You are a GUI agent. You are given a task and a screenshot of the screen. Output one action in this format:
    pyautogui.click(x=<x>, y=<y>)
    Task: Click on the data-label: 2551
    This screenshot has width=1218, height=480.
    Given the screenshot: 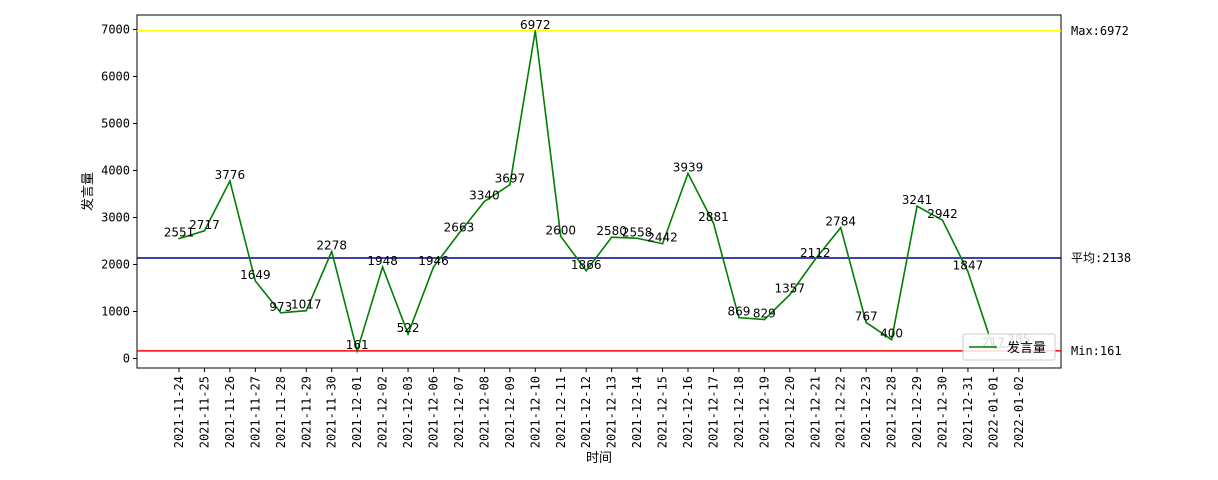 What is the action you would take?
    pyautogui.click(x=179, y=233)
    